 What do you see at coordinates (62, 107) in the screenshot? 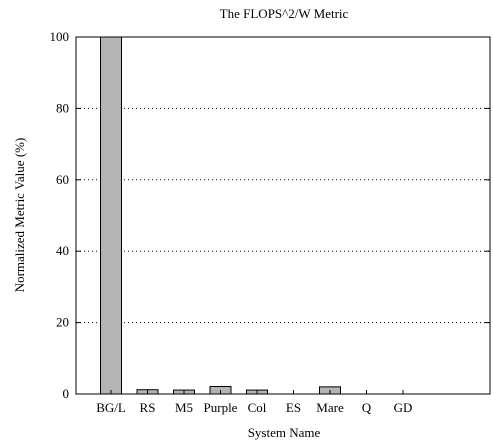
I see `y-tick-label: 80` at bounding box center [62, 107].